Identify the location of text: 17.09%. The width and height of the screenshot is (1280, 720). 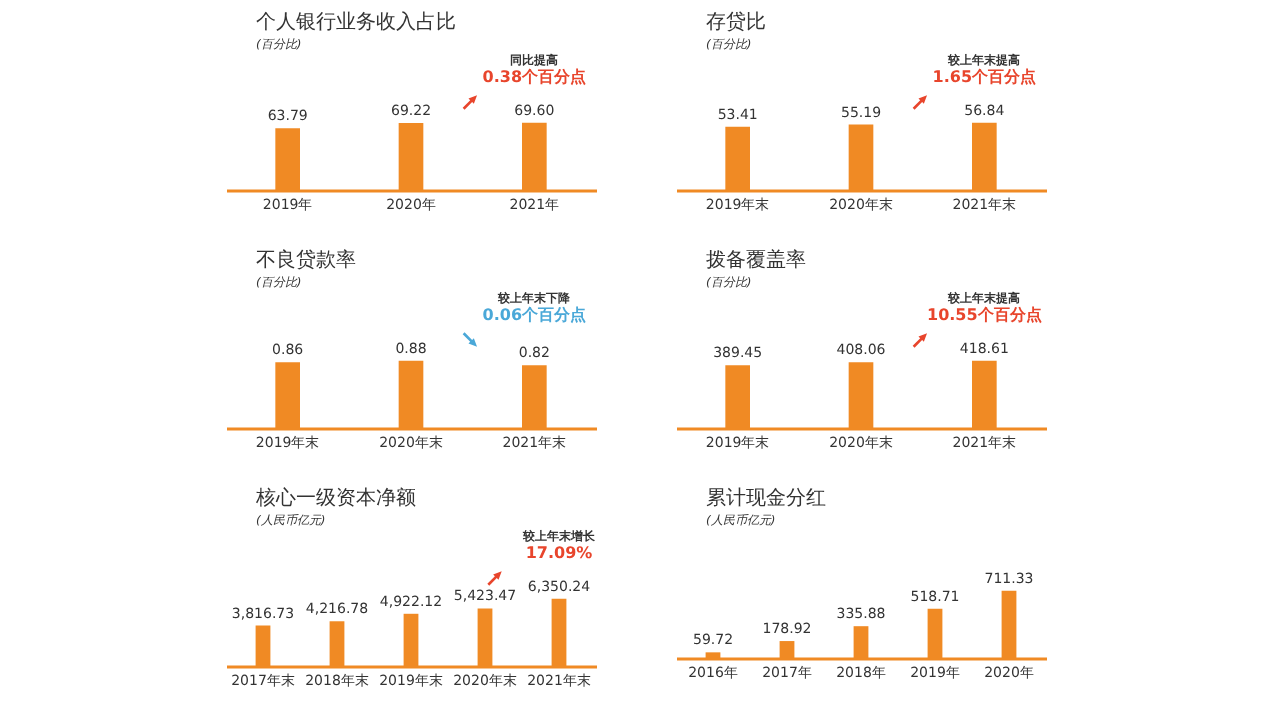
(559, 553).